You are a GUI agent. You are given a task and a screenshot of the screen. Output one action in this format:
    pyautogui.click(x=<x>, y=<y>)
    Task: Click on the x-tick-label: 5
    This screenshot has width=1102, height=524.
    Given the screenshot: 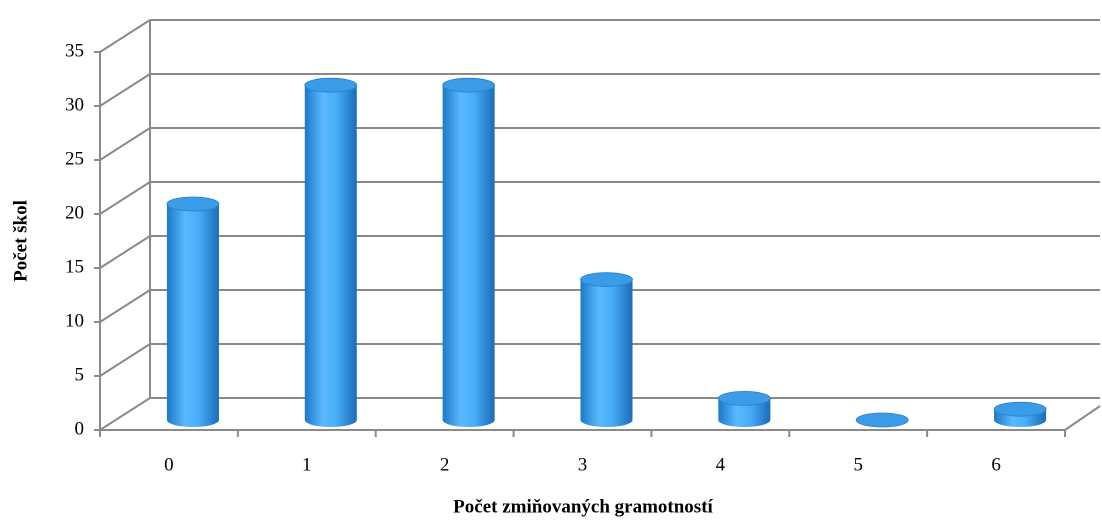 What is the action you would take?
    pyautogui.click(x=858, y=464)
    